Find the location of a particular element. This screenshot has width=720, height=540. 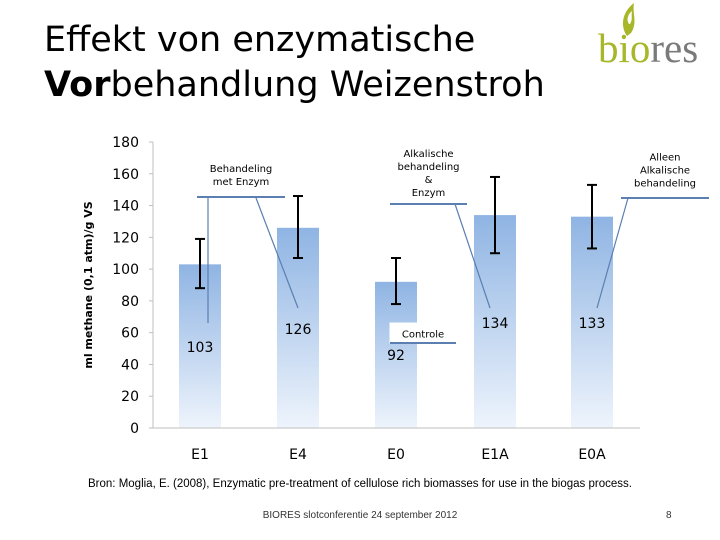

callout-text-line: Alleen is located at coordinates (664, 158).